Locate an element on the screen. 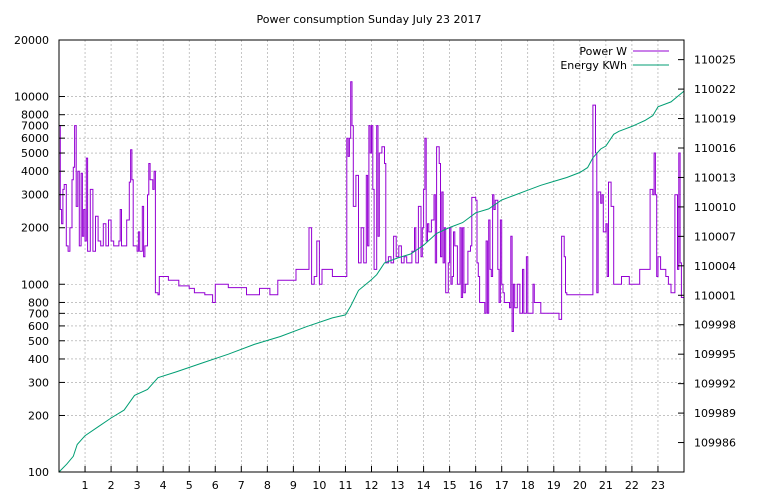 This screenshot has width=768, height=500. y2-tick-label: 110004 is located at coordinates (715, 266).